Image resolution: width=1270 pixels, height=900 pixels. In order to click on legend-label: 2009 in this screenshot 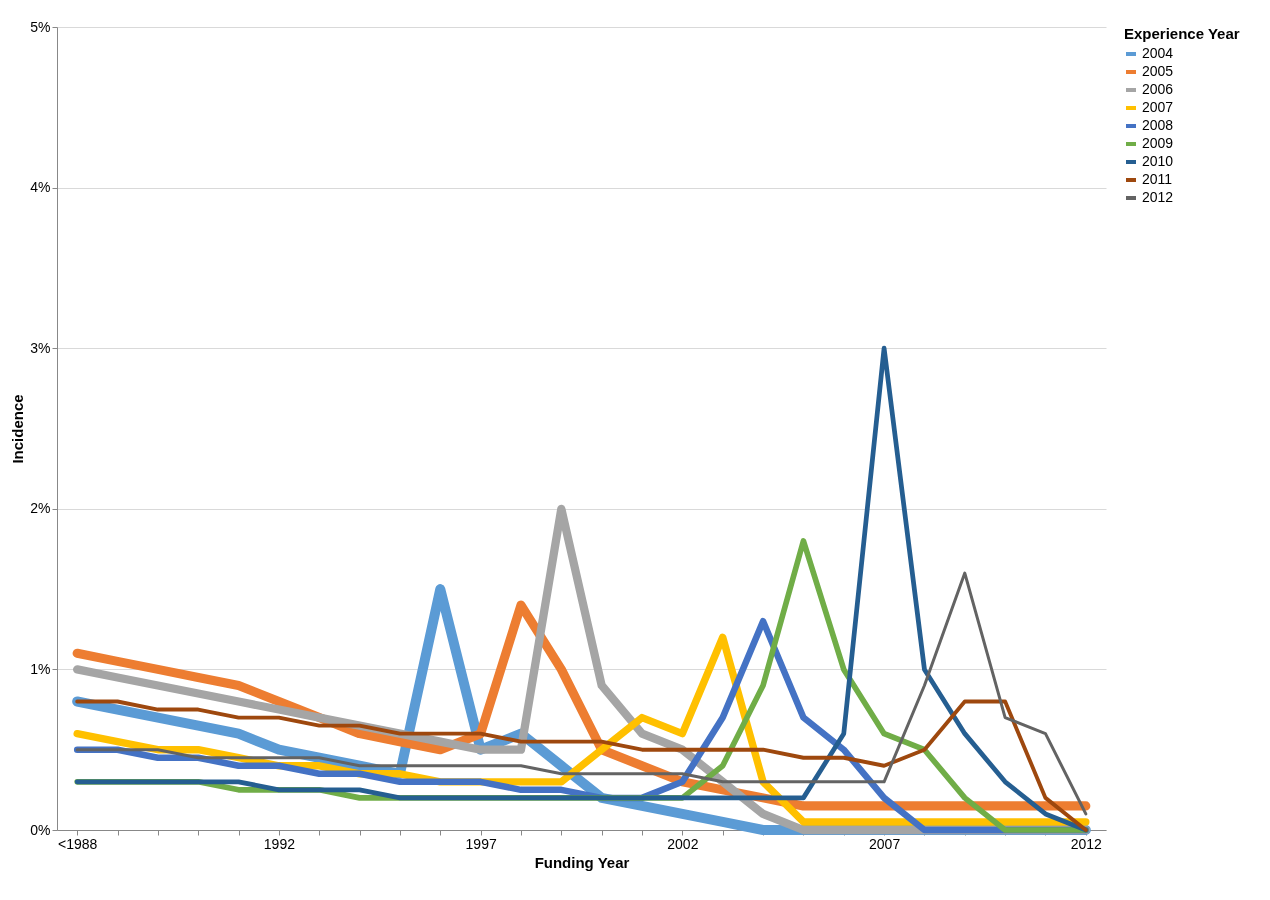, I will do `click(1158, 143)`.